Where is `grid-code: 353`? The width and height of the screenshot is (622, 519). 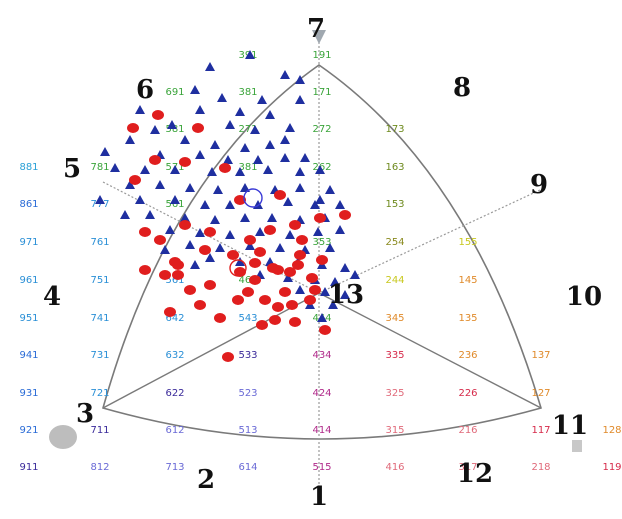
grid-code: 353 is located at coordinates (321, 242).